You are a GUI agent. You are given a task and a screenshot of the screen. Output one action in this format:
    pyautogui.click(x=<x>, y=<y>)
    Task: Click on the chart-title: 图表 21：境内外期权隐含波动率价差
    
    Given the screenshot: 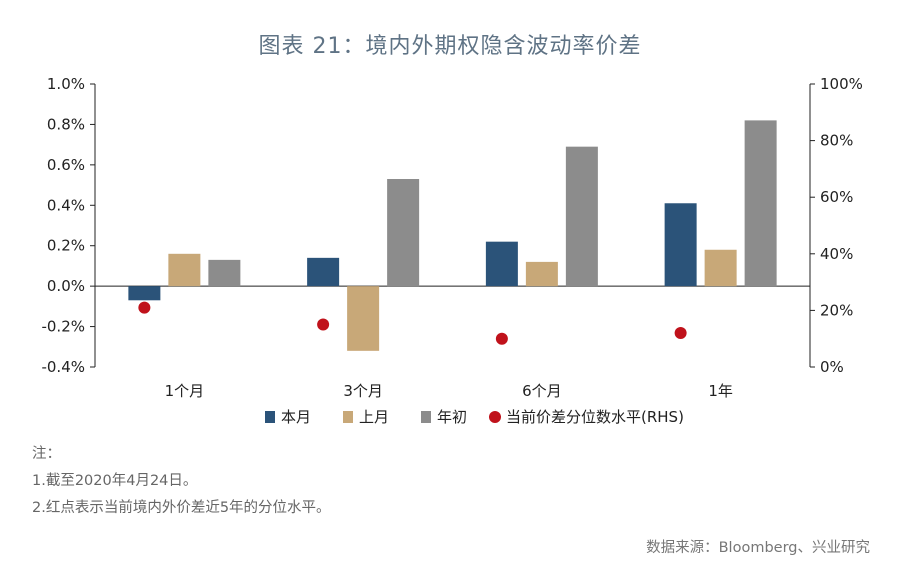 What is the action you would take?
    pyautogui.click(x=450, y=46)
    